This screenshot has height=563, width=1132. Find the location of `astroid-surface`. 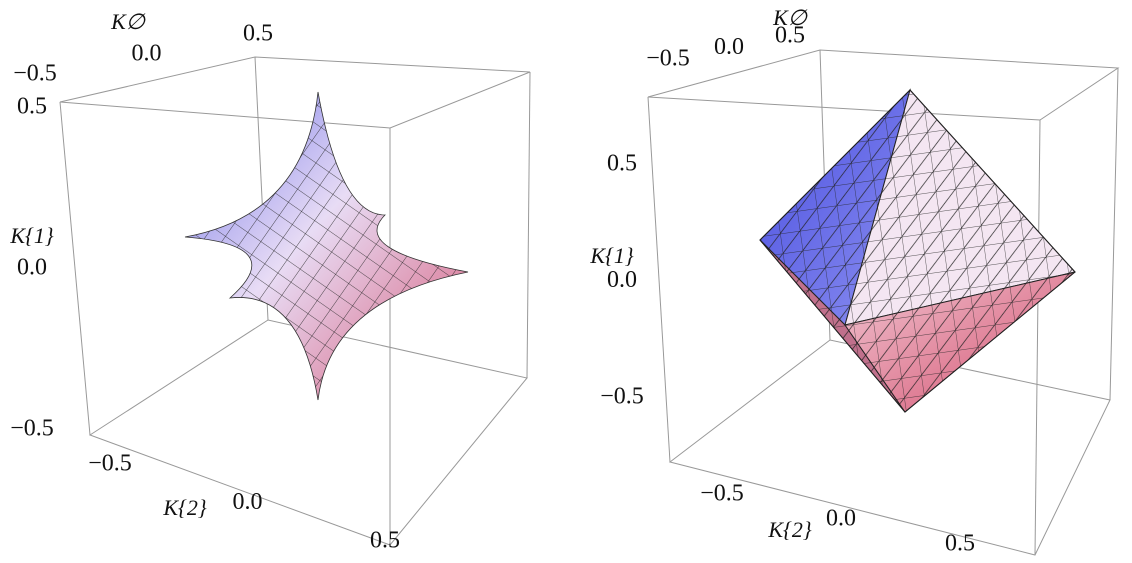

astroid-surface is located at coordinates (326, 246).